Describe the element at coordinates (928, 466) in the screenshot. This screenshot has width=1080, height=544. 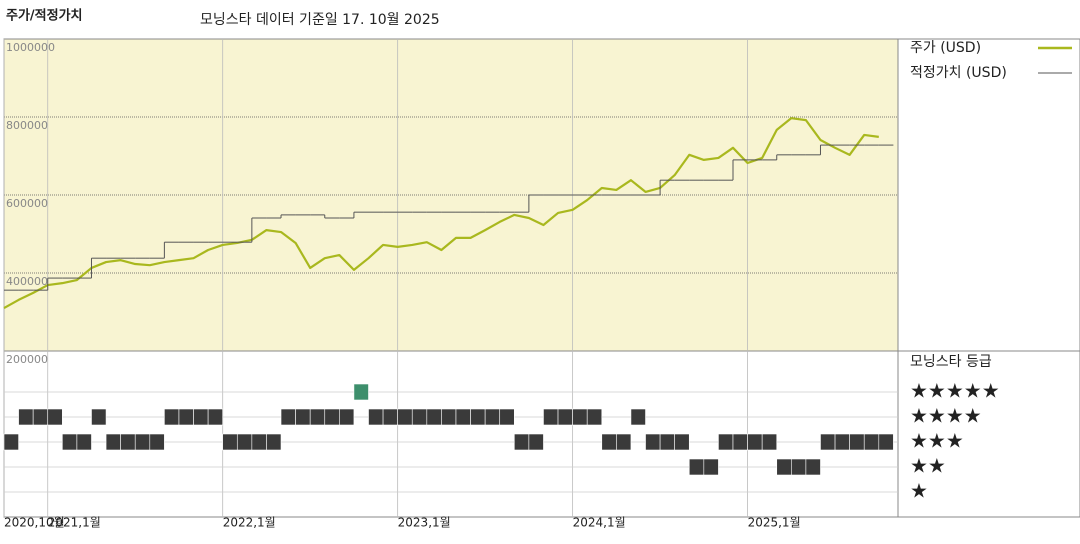
I see `rating-label: ★★` at that location.